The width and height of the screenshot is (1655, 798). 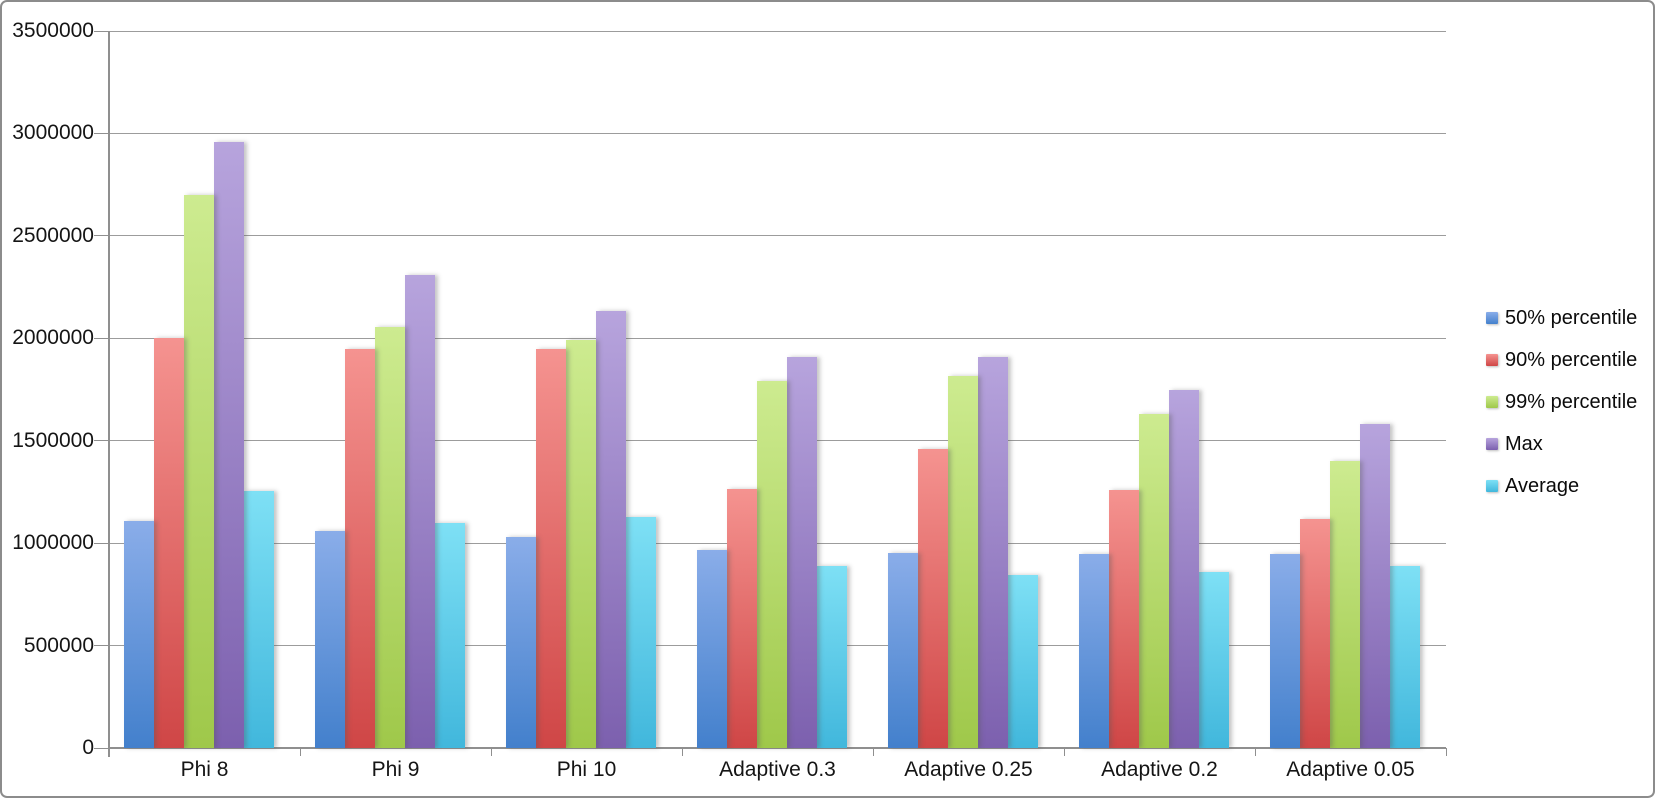 I want to click on x-category-label: Phi 10, so click(x=586, y=769).